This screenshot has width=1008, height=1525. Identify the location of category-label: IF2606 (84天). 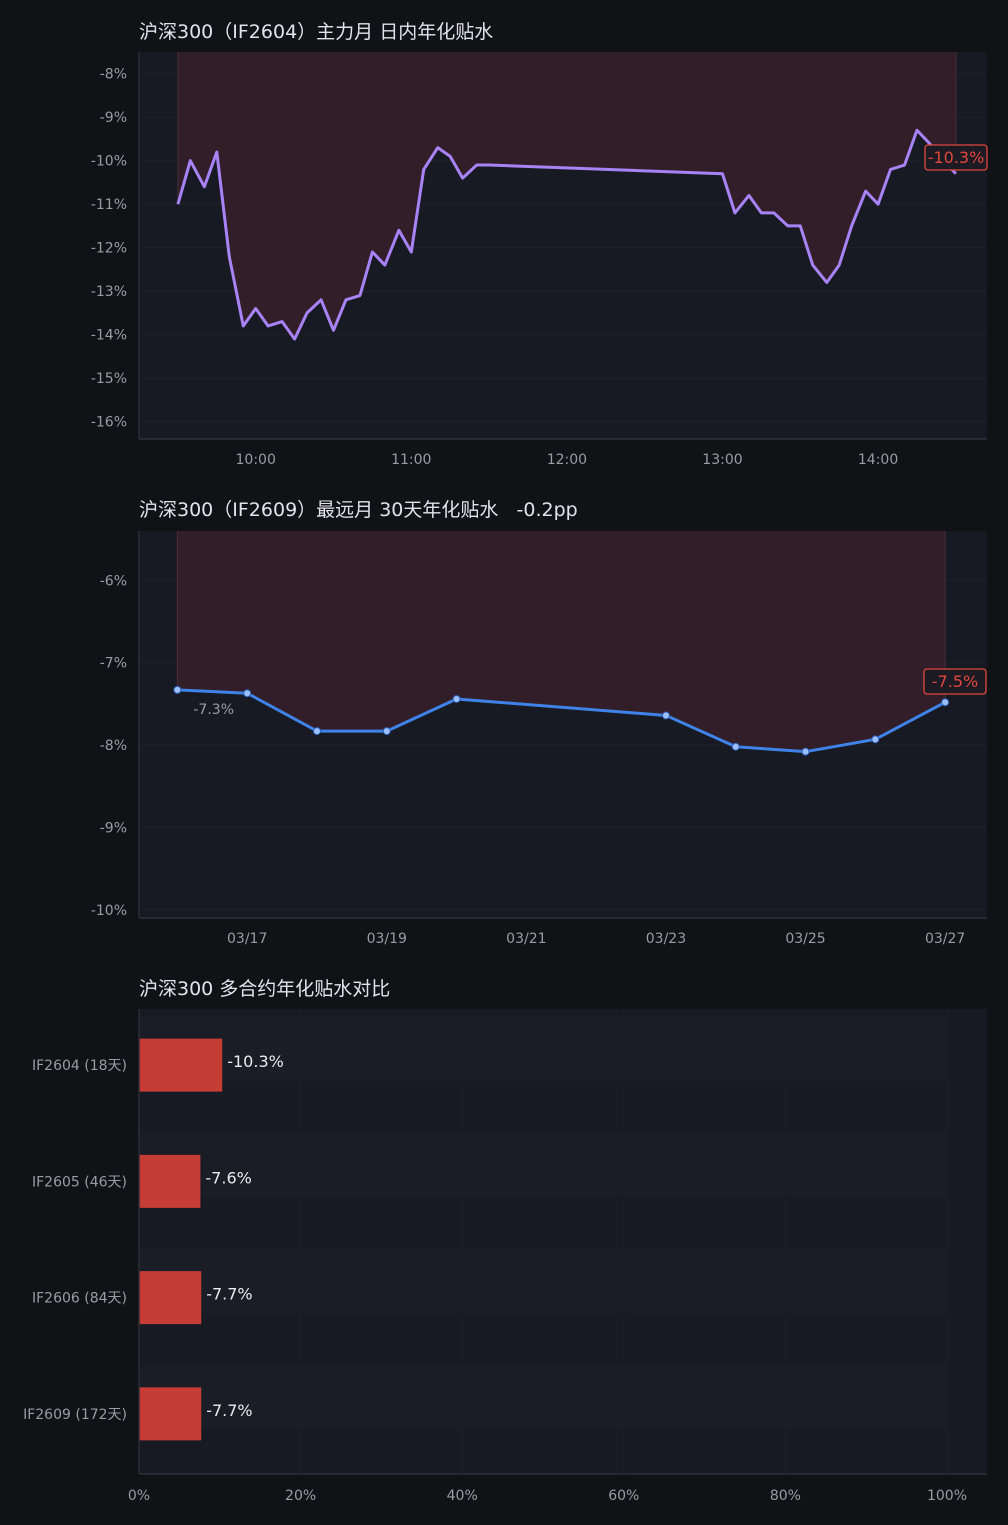
(79, 1299).